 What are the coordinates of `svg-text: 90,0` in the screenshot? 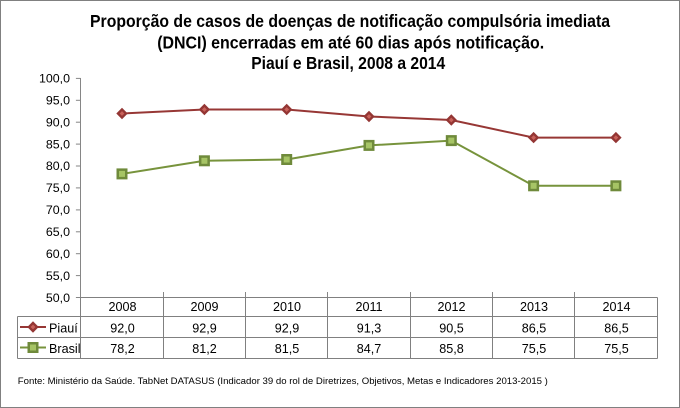 It's located at (58, 123).